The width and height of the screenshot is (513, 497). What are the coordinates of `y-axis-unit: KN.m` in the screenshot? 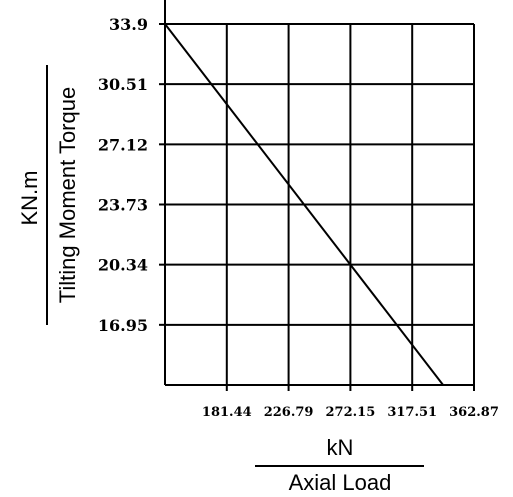 It's located at (29, 198).